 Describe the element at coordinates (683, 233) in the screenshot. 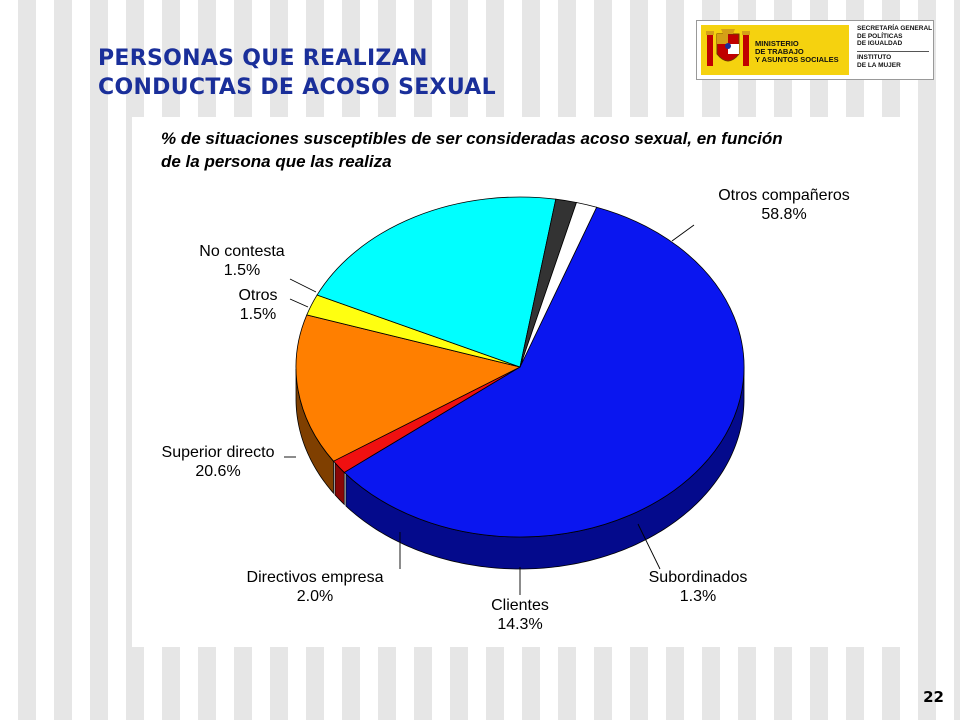

I see `leader-line-otros-companeros` at that location.